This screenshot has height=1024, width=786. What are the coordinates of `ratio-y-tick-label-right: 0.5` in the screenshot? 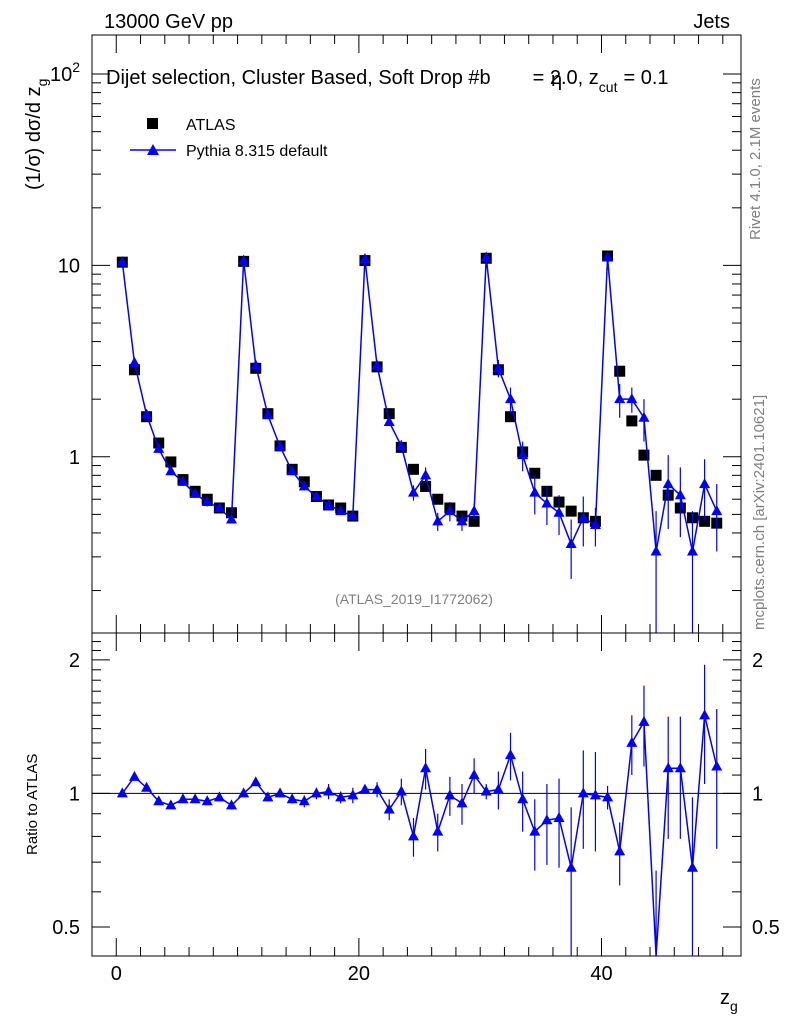 It's located at (766, 928).